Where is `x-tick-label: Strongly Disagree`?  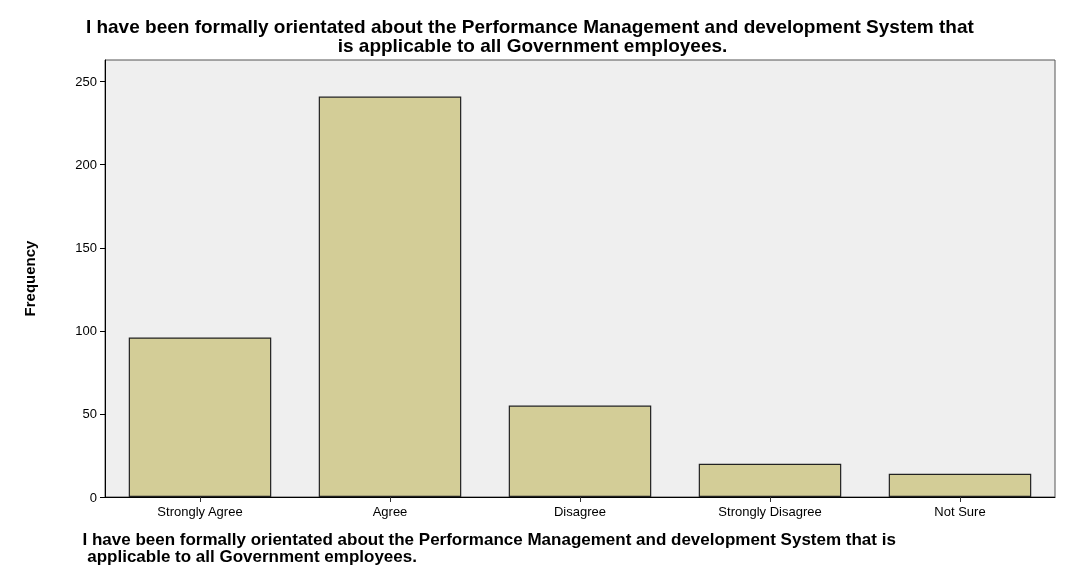
x-tick-label: Strongly Disagree is located at coordinates (770, 511).